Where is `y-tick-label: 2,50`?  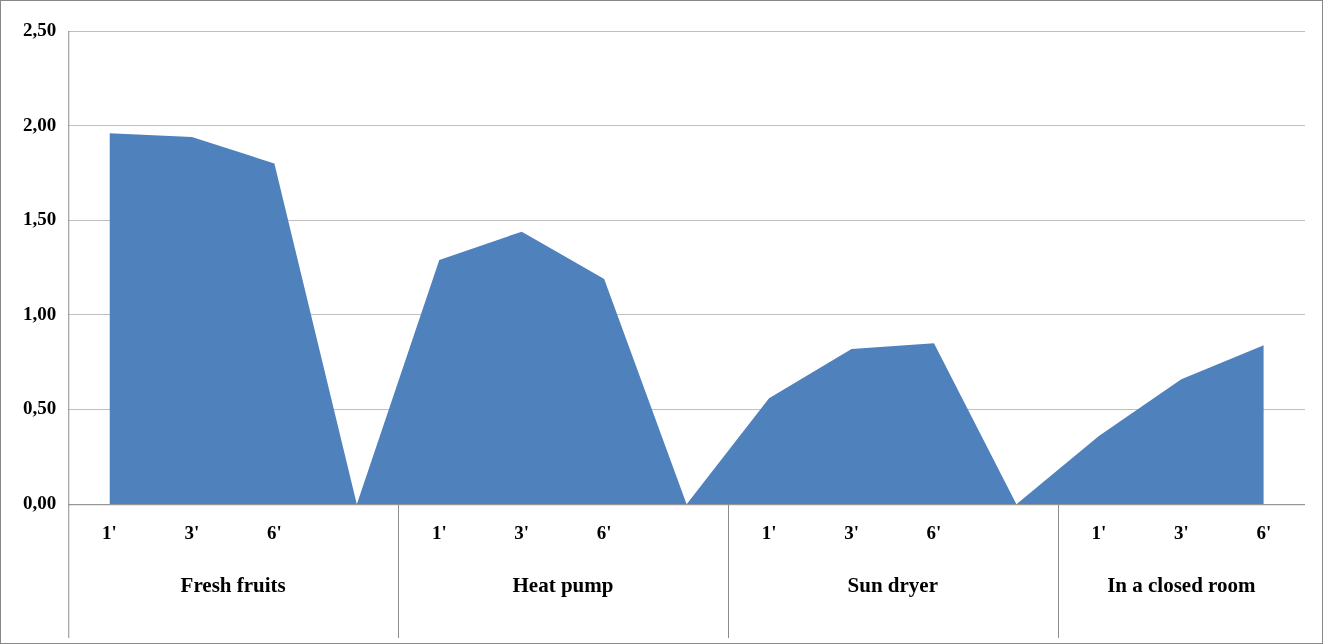 y-tick-label: 2,50 is located at coordinates (40, 29).